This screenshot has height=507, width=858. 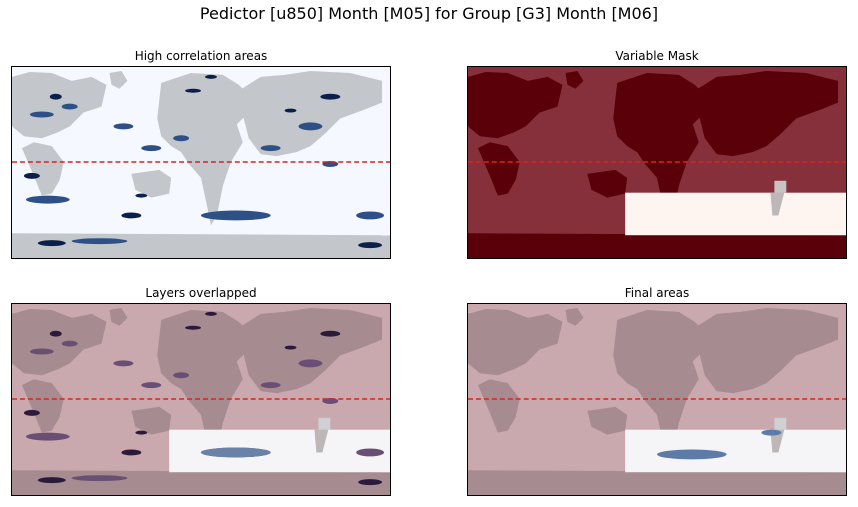 What do you see at coordinates (657, 293) in the screenshot?
I see `panel-title-final-areas: Final areas` at bounding box center [657, 293].